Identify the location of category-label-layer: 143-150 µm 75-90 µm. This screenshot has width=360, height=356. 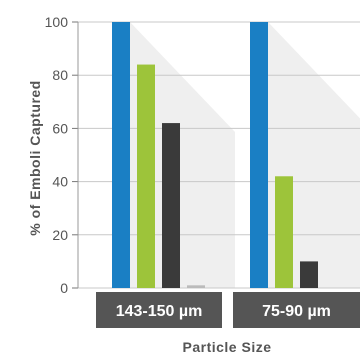
(228, 310).